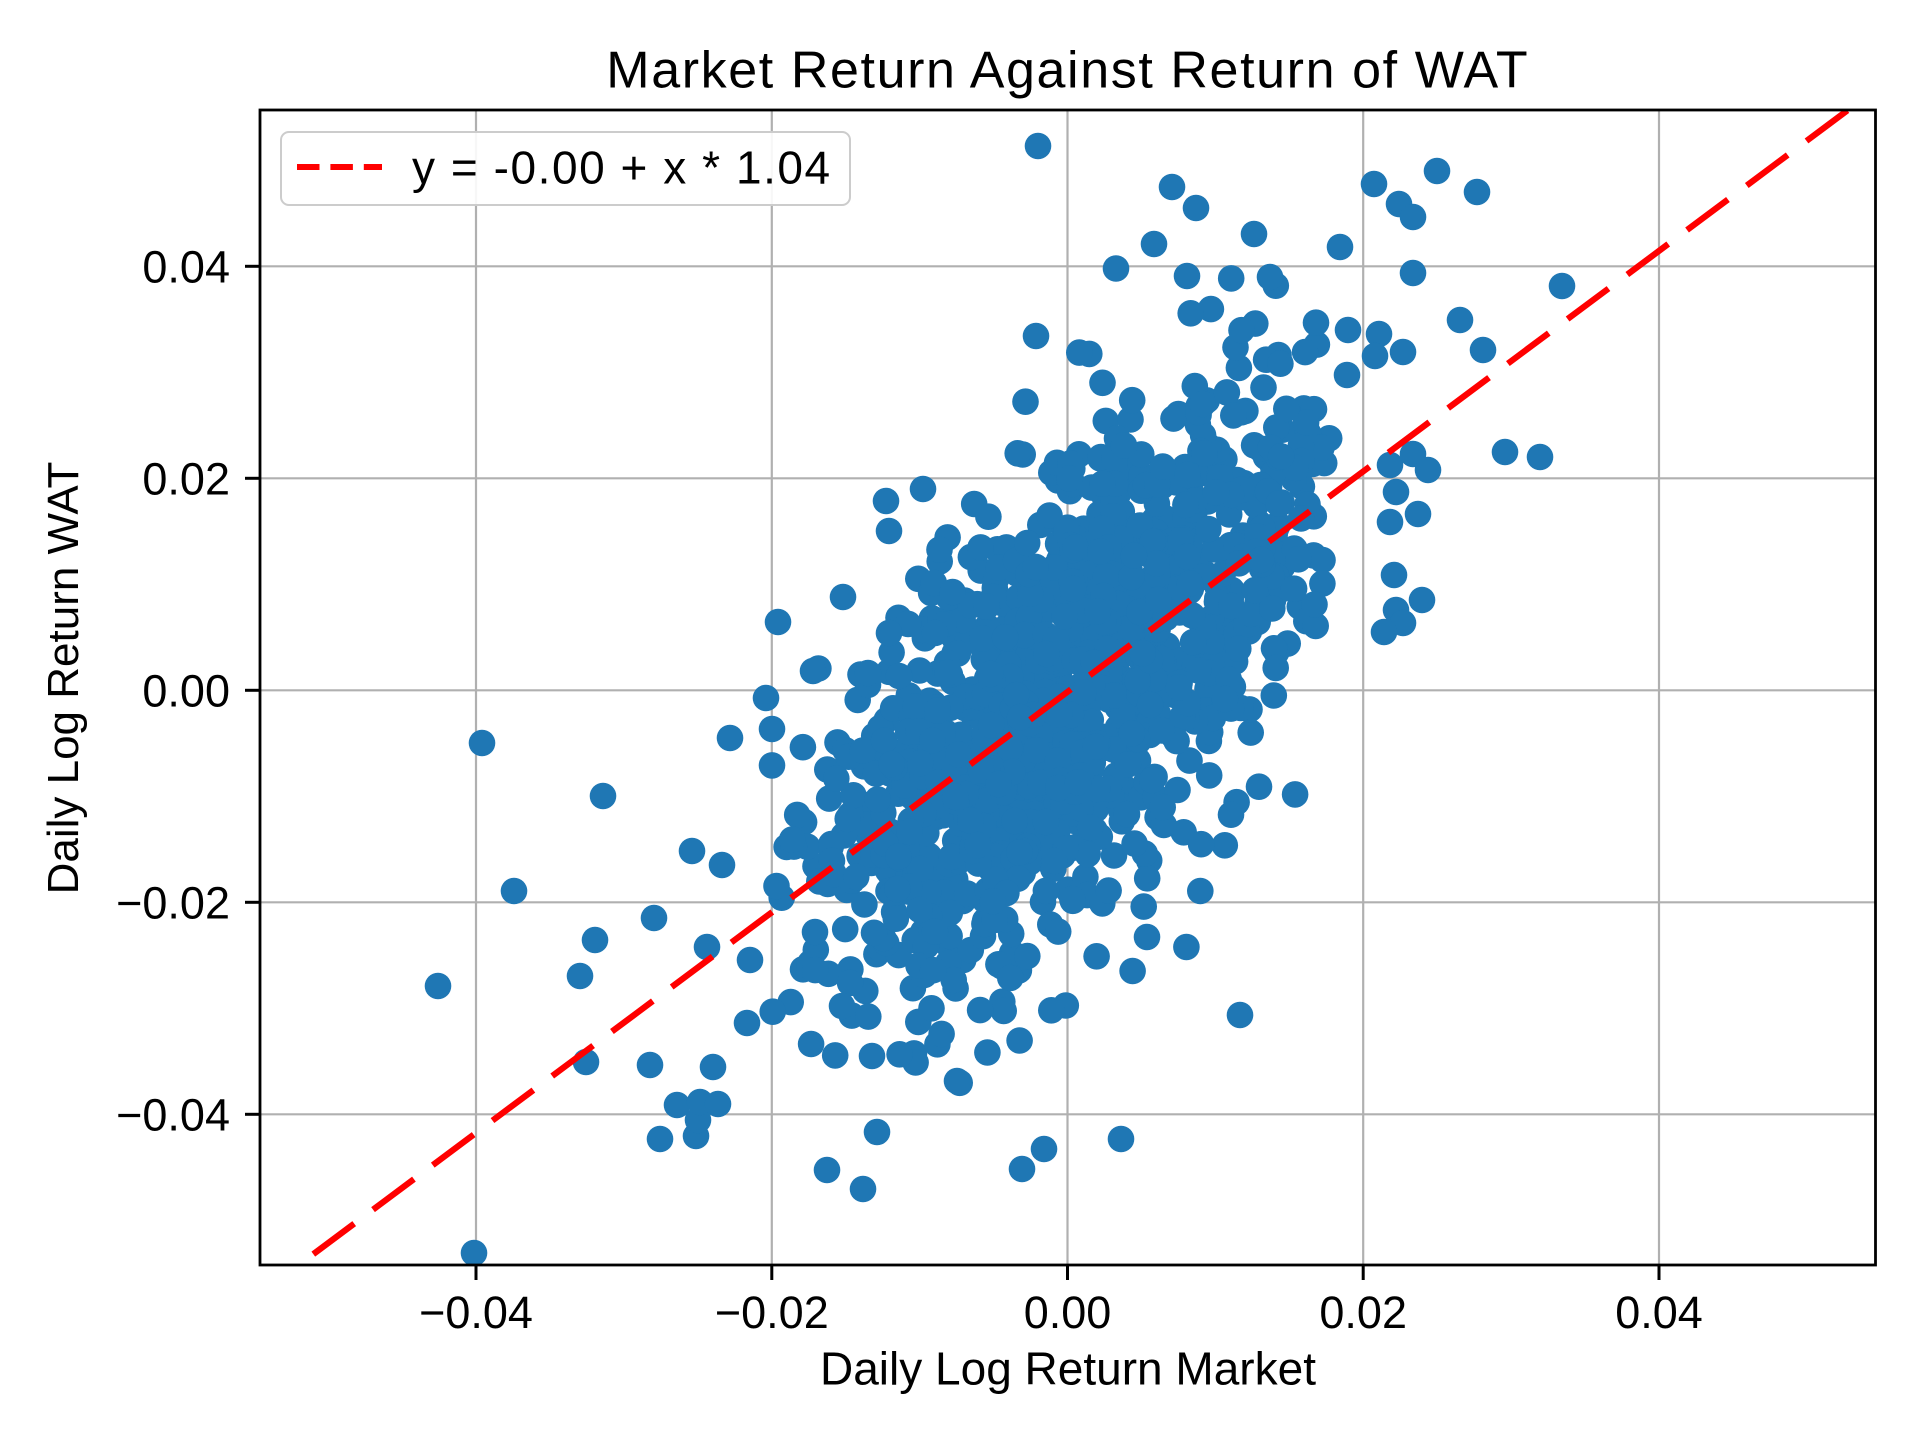  What do you see at coordinates (622, 168) in the screenshot?
I see `svg-text: y = -0.00 + x * 1.04` at bounding box center [622, 168].